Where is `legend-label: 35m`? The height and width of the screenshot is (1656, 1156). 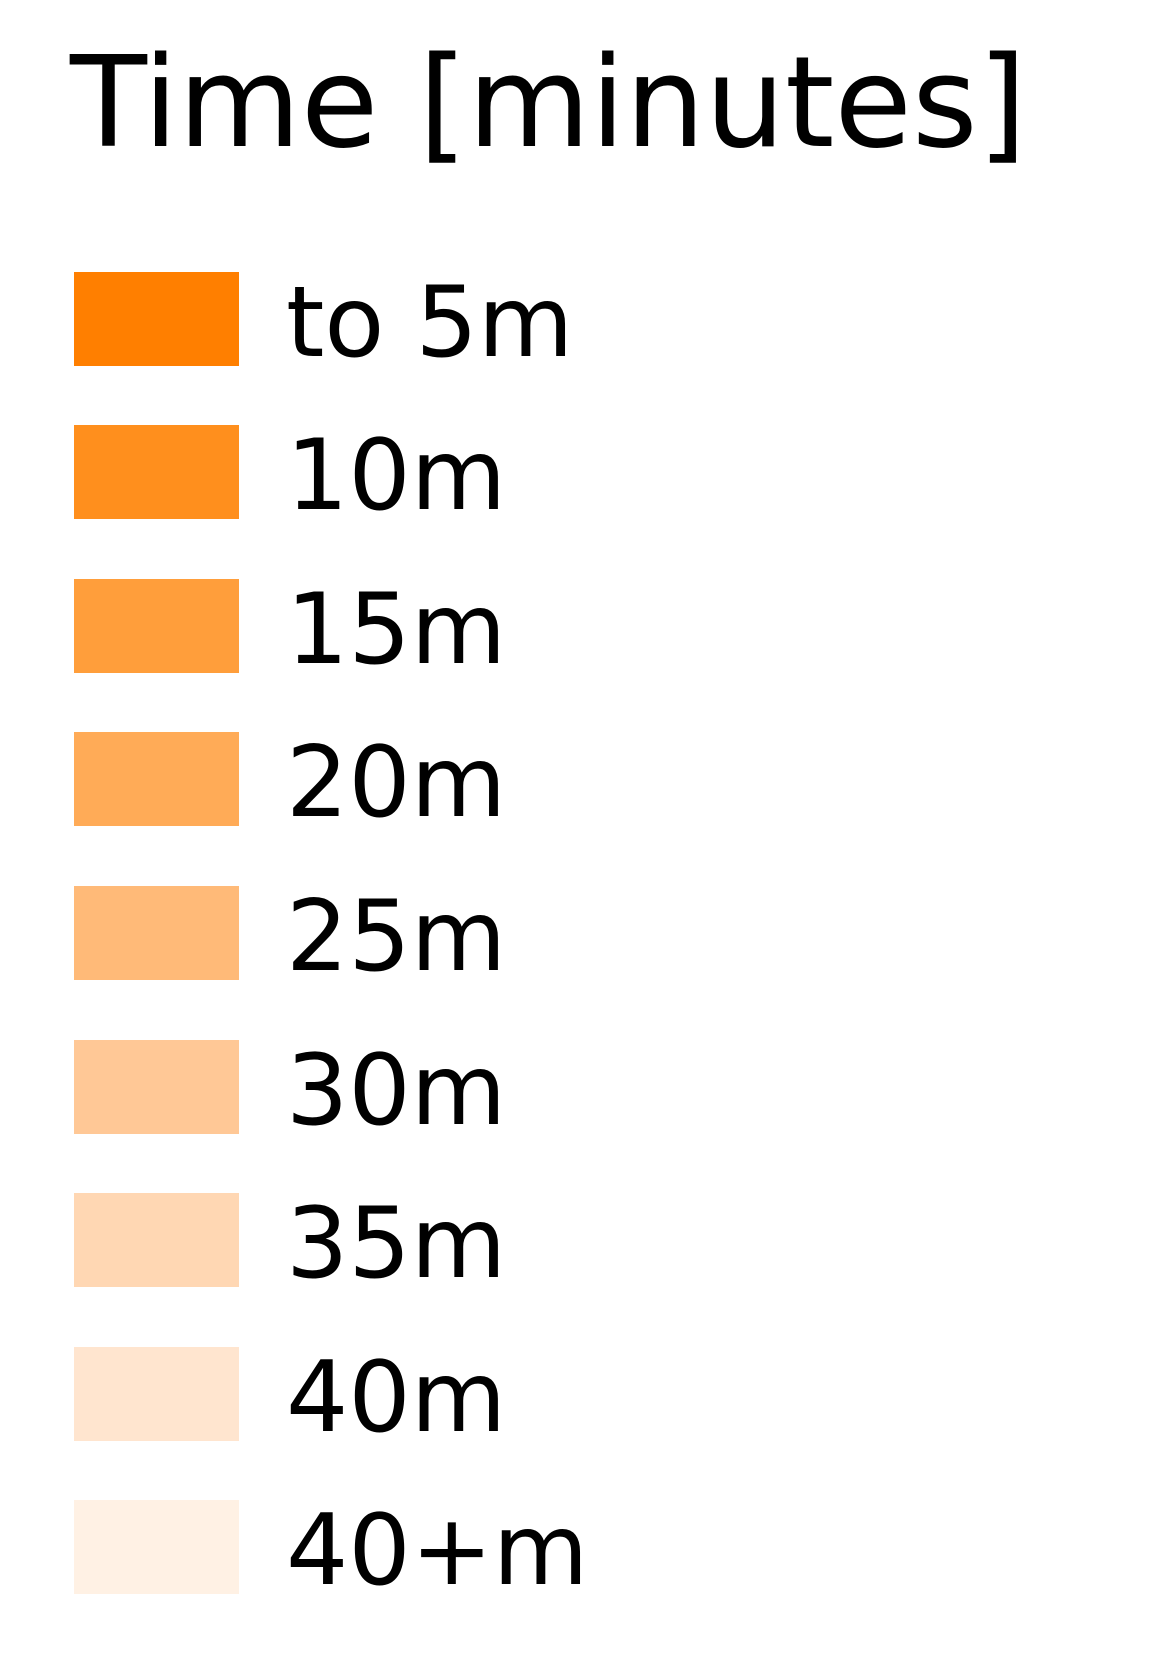 legend-label: 35m is located at coordinates (396, 1244).